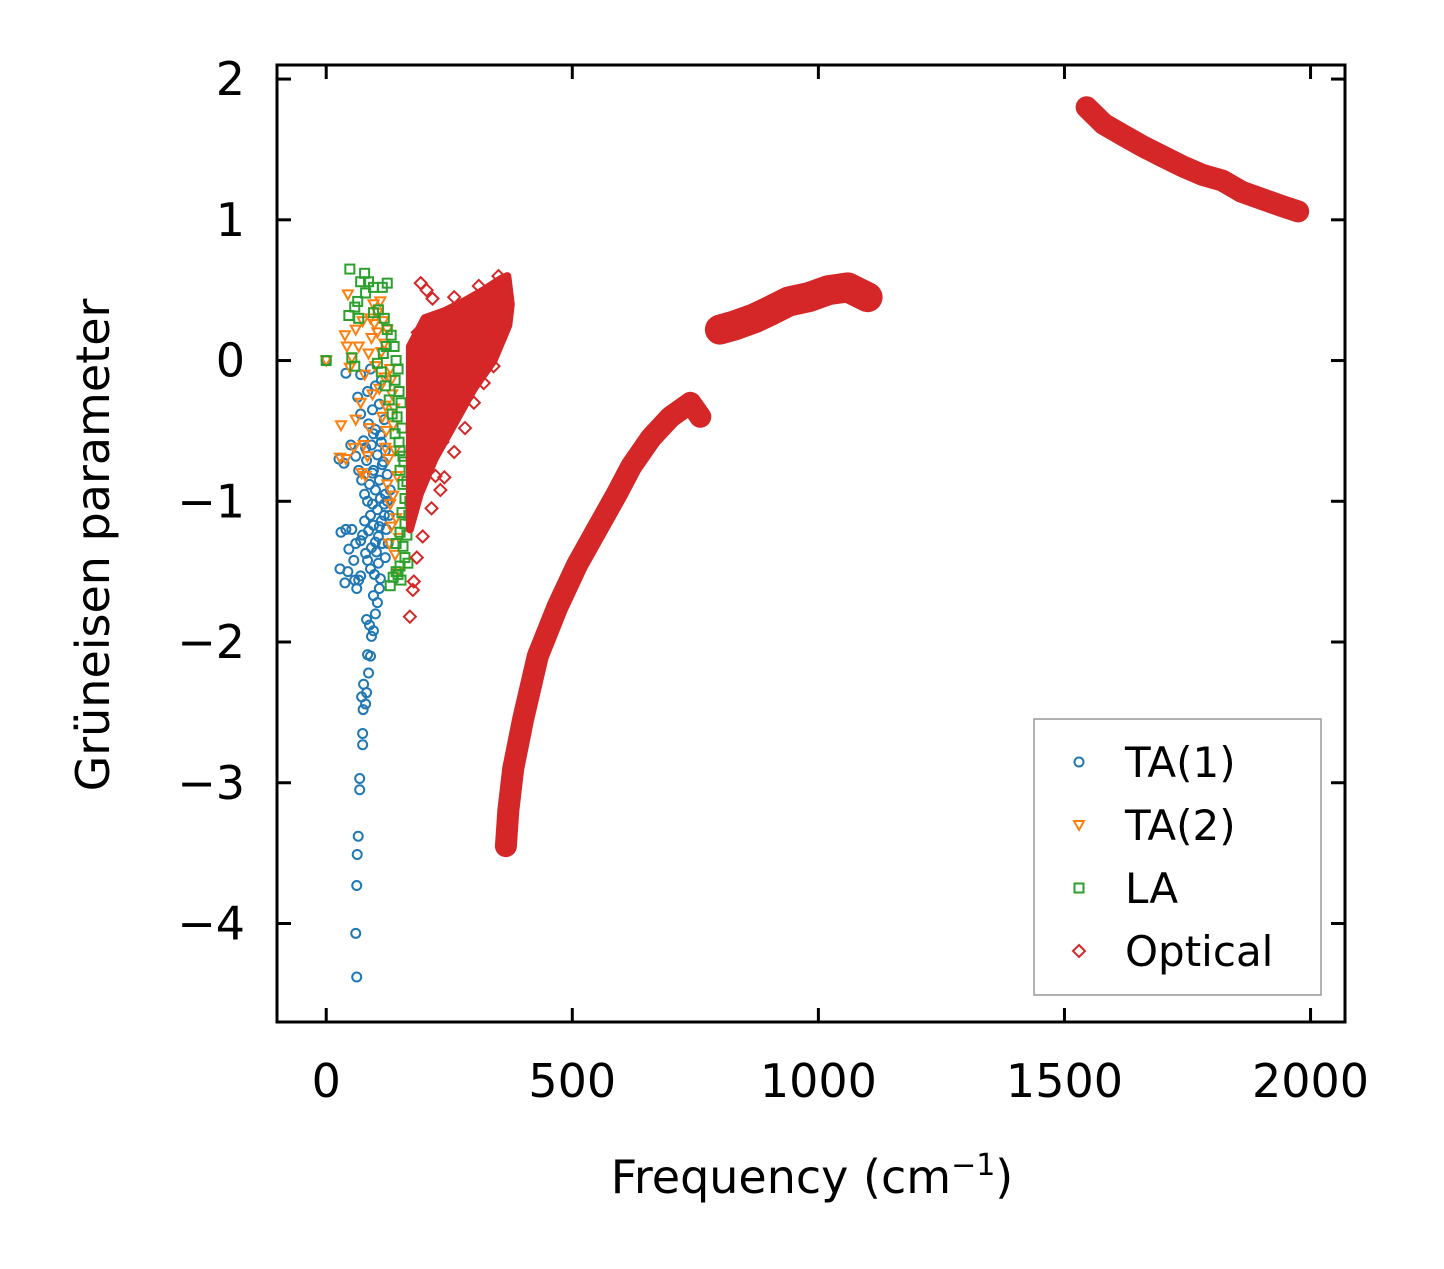 Image resolution: width=1444 pixels, height=1269 pixels. I want to click on x-tick-label: 1000, so click(818, 1081).